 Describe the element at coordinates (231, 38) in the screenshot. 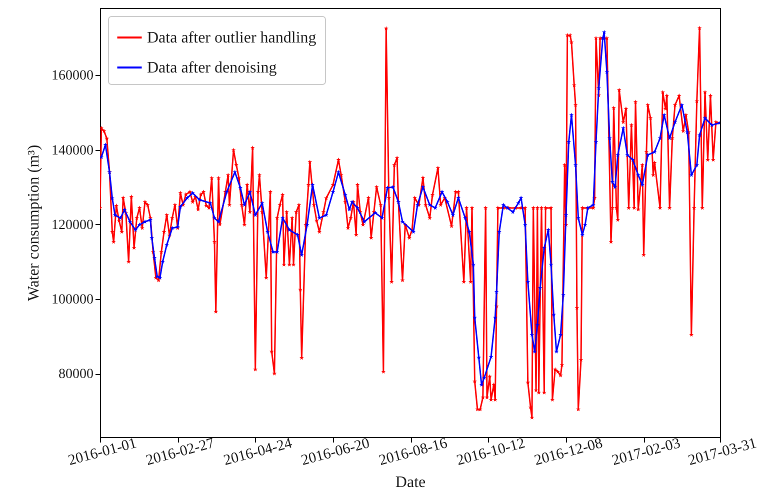

I see `legend-label: Data after outlier handling` at that location.